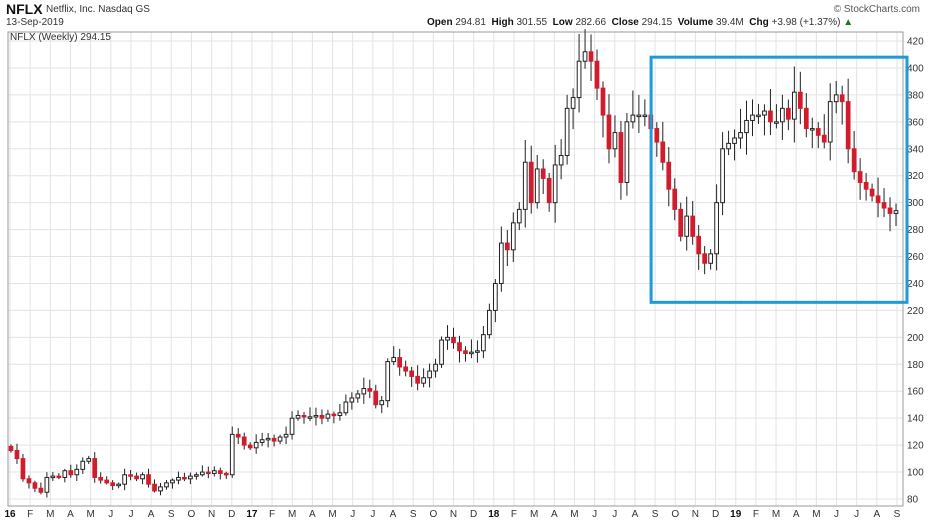 Image resolution: width=930 pixels, height=524 pixels. What do you see at coordinates (413, 514) in the screenshot?
I see `x-tick-label: S` at bounding box center [413, 514].